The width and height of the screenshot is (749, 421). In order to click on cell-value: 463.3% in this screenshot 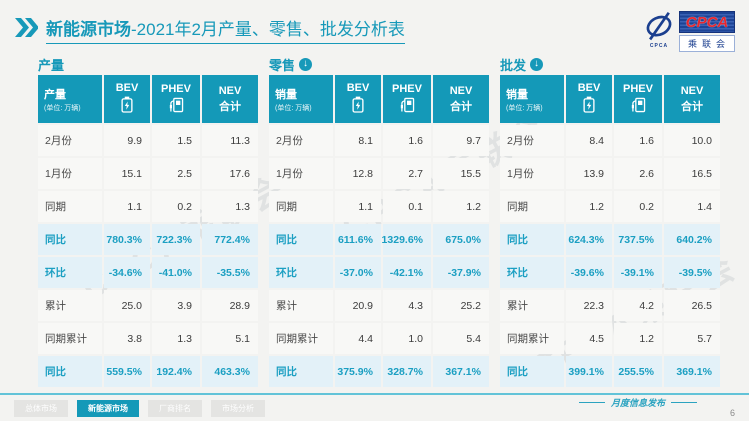, I will do `click(230, 371)`.